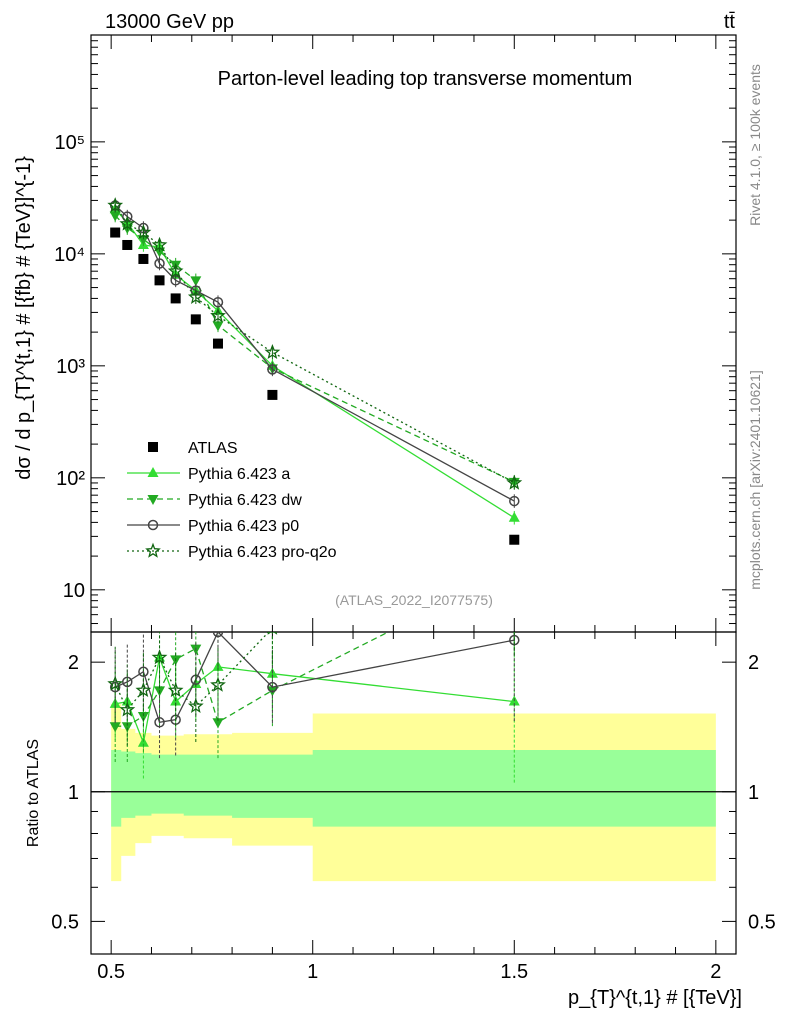  What do you see at coordinates (245, 500) in the screenshot?
I see `legend-label: Pythia 6.423 dw` at bounding box center [245, 500].